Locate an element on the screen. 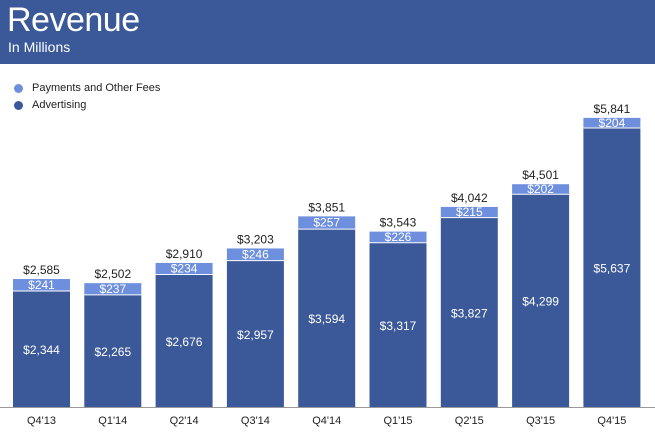  chart-header: Revenue In Millions is located at coordinates (327, 32).